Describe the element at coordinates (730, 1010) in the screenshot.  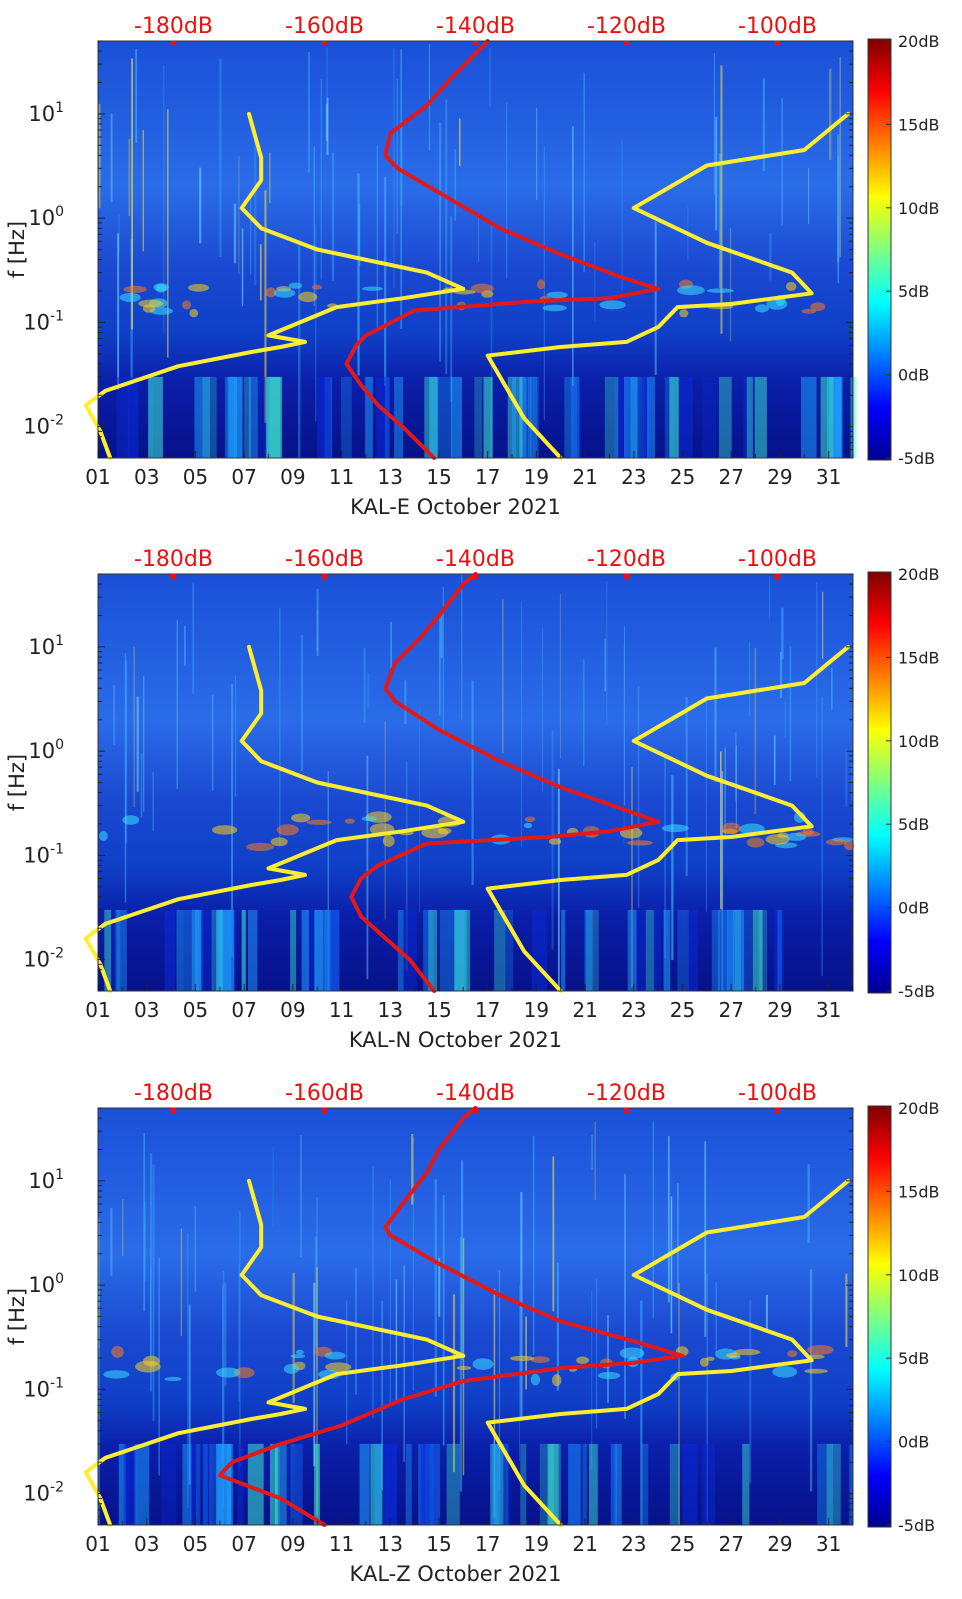
I see `x-tick-label: 27` at that location.